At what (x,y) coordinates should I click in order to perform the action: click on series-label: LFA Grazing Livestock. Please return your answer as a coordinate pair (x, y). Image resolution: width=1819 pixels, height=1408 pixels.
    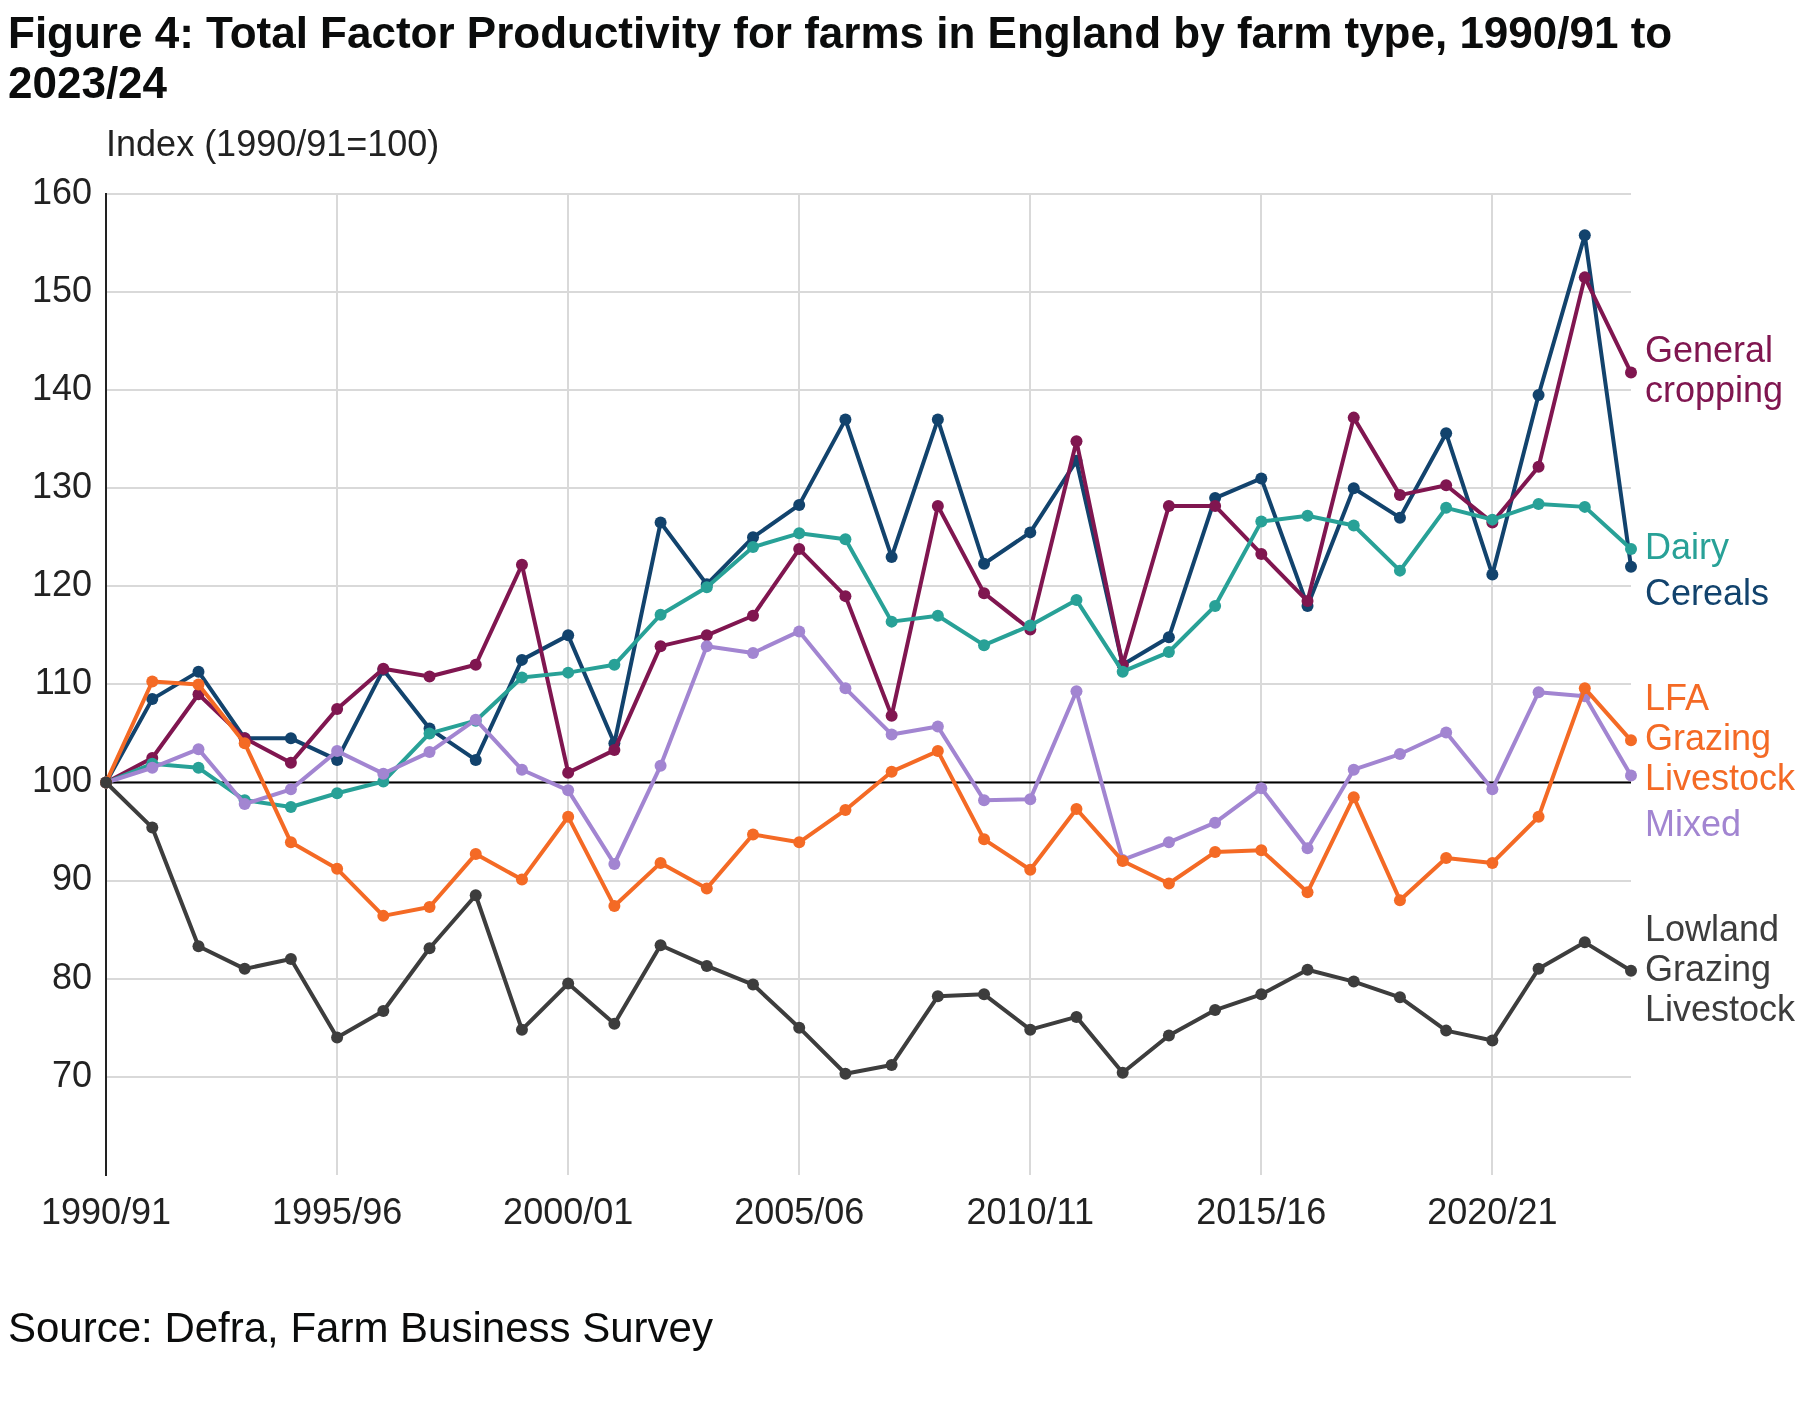
    Looking at the image, I should click on (1721, 738).